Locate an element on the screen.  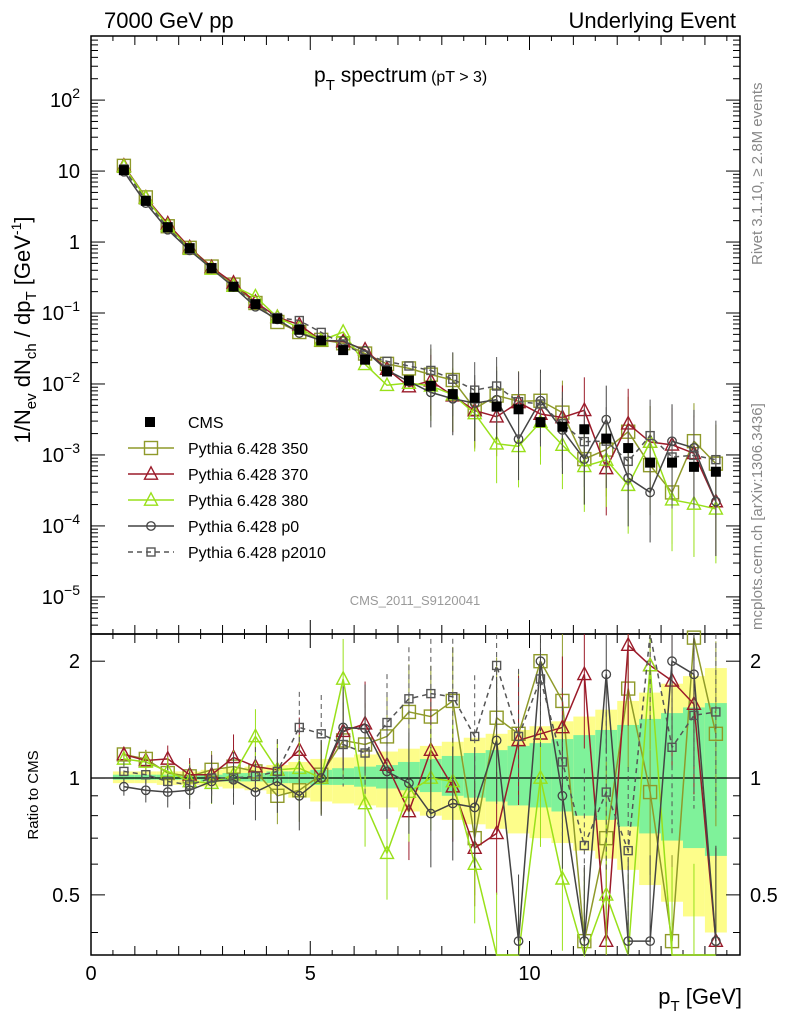
y-axis-label-ratio: Ratio to CMS is located at coordinates (33, 794).